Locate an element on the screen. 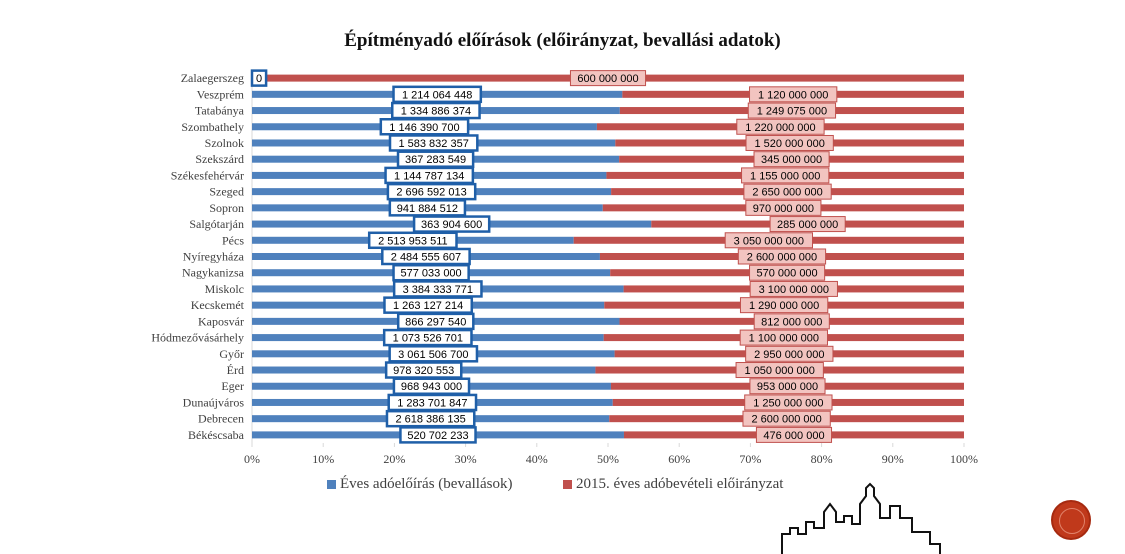 Image resolution: width=1125 pixels, height=554 pixels. data-label-red: 3 100 000 000 is located at coordinates (794, 290).